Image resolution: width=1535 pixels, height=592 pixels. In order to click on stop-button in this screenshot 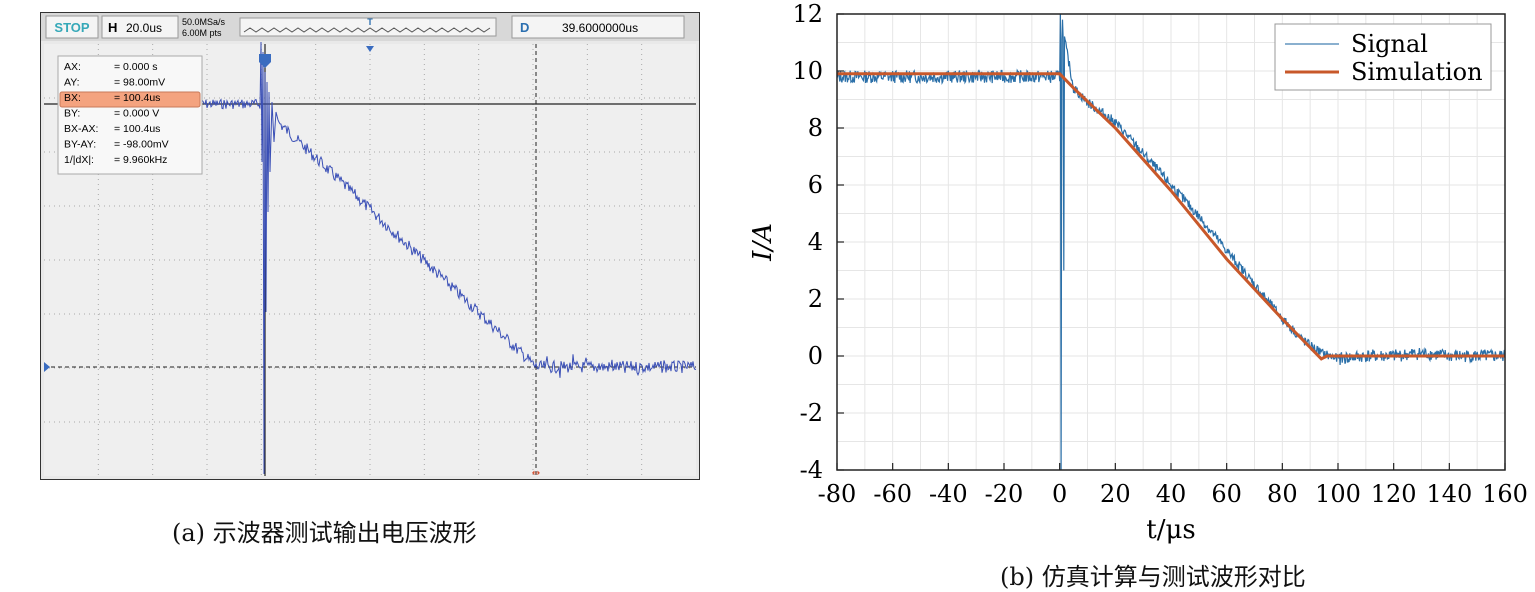, I will do `click(72, 27)`.